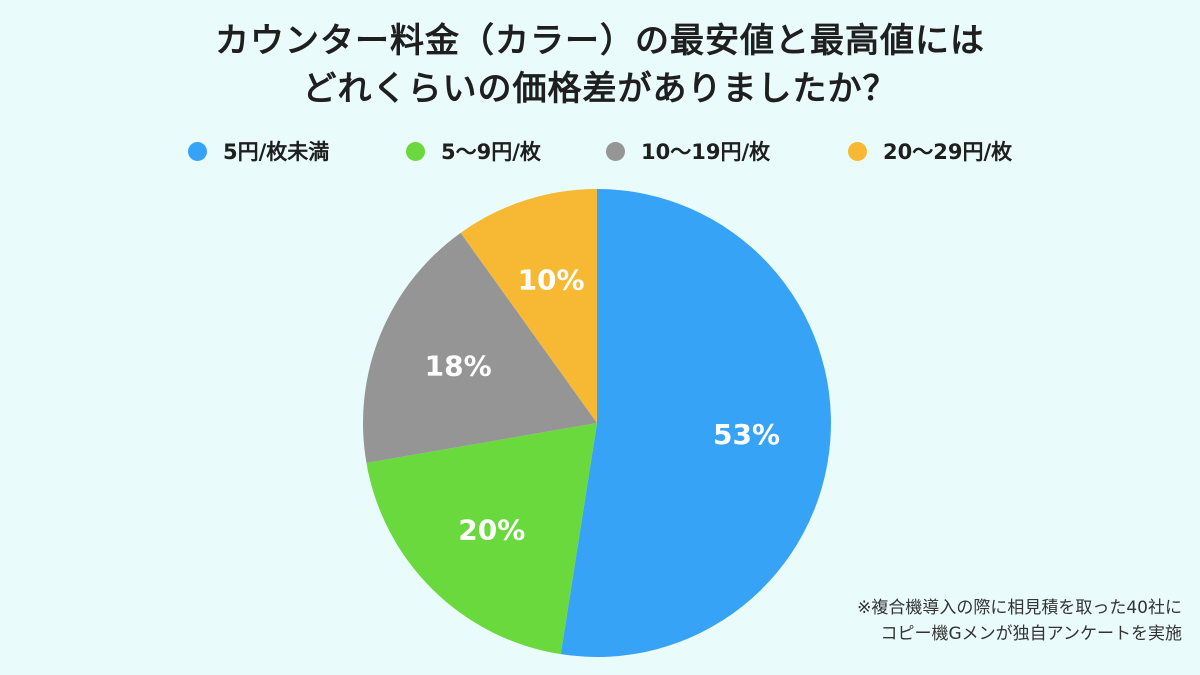 This screenshot has width=1200, height=675. I want to click on legend-item-5-9-yen: 5〜9円/枚, so click(473, 151).